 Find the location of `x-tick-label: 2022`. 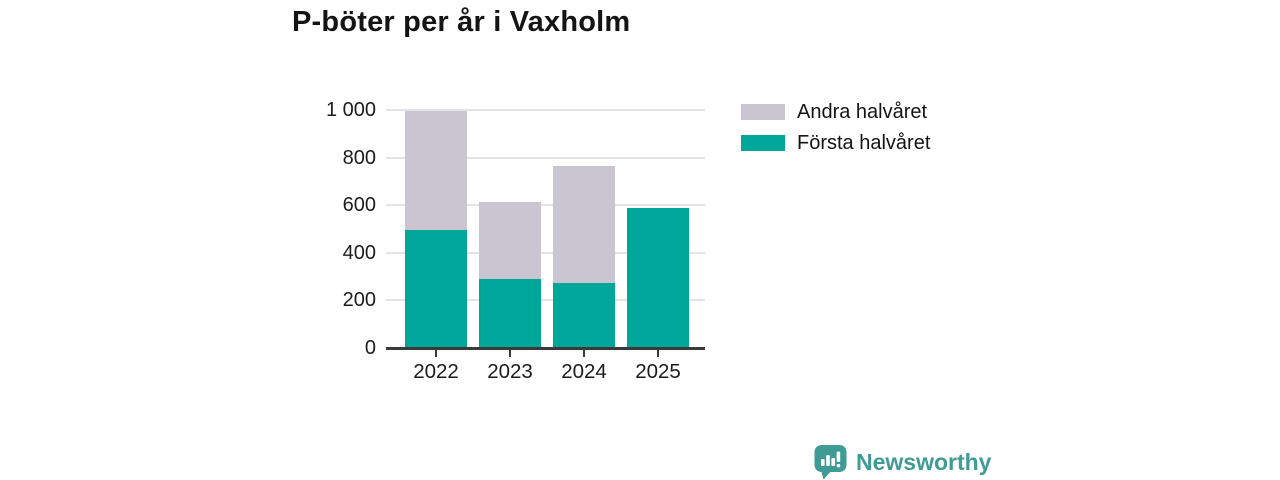

x-tick-label: 2022 is located at coordinates (436, 371).